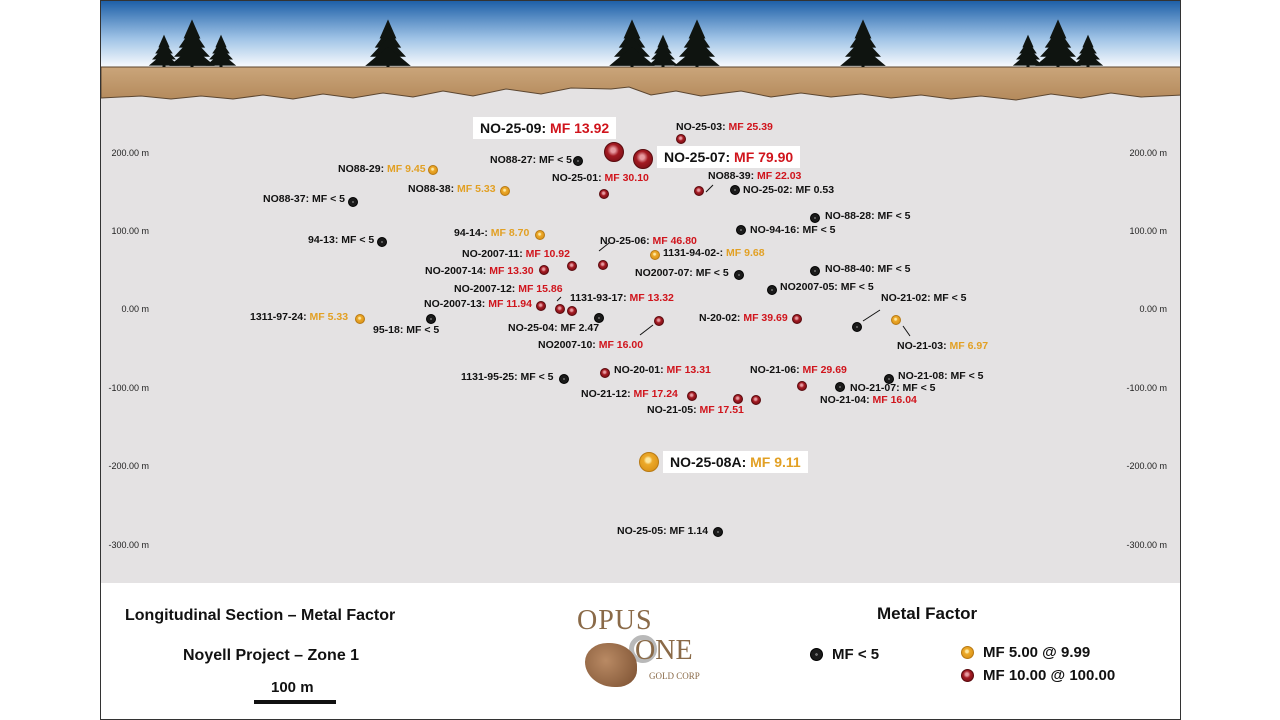 The width and height of the screenshot is (1280, 720). What do you see at coordinates (1153, 309) in the screenshot?
I see `elevation-label-right: 0.00 m` at bounding box center [1153, 309].